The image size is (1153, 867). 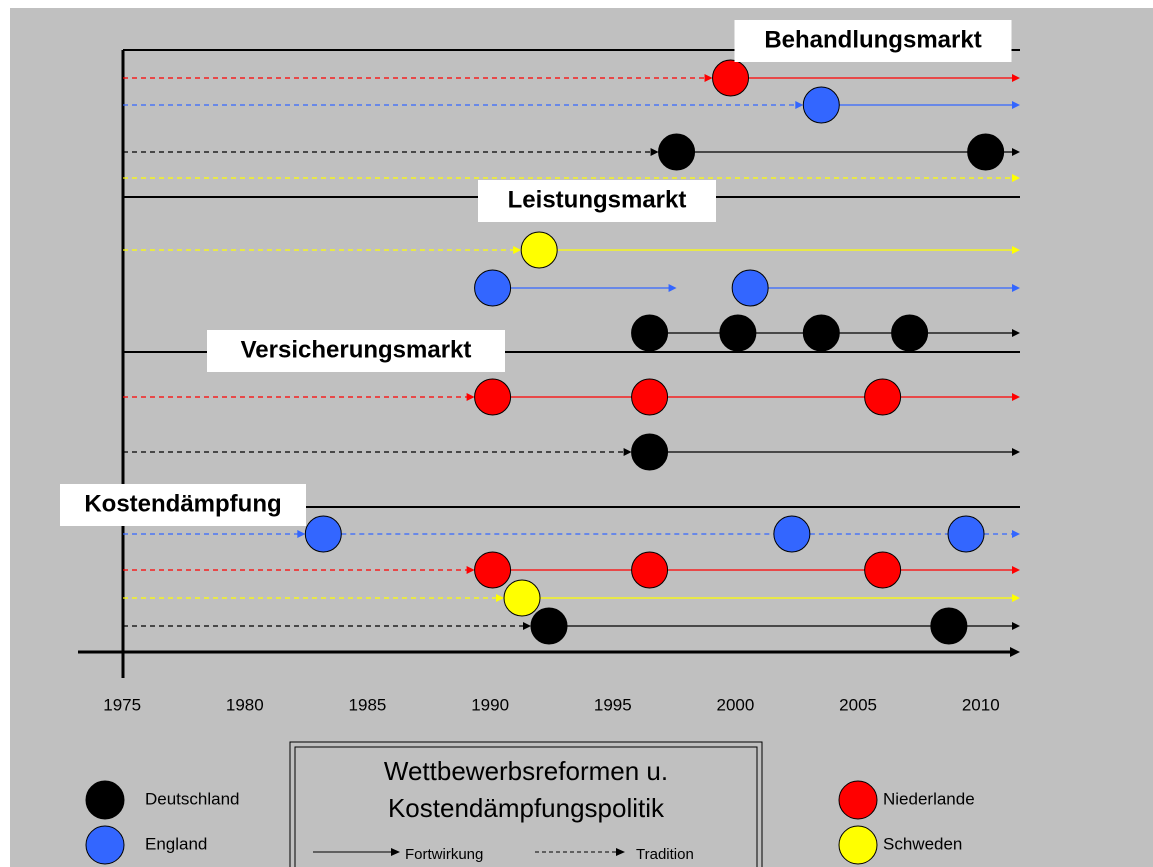 What do you see at coordinates (613, 704) in the screenshot?
I see `x-tick-label: 1995` at bounding box center [613, 704].